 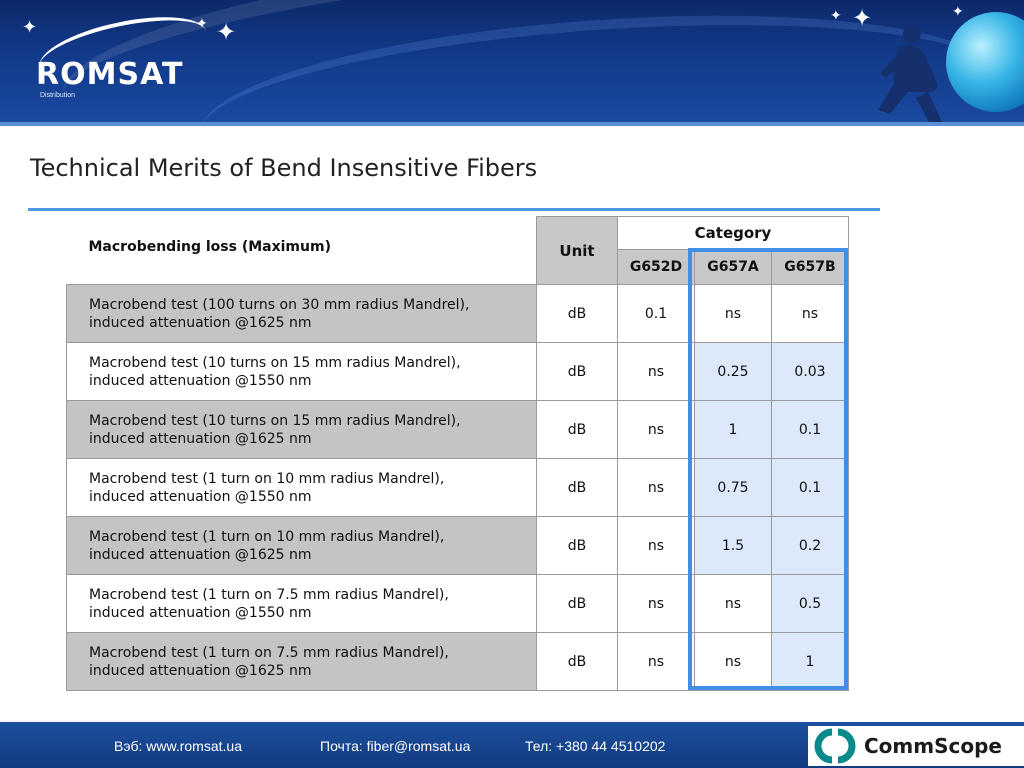 What do you see at coordinates (810, 661) in the screenshot?
I see `value-g657b: 1` at bounding box center [810, 661].